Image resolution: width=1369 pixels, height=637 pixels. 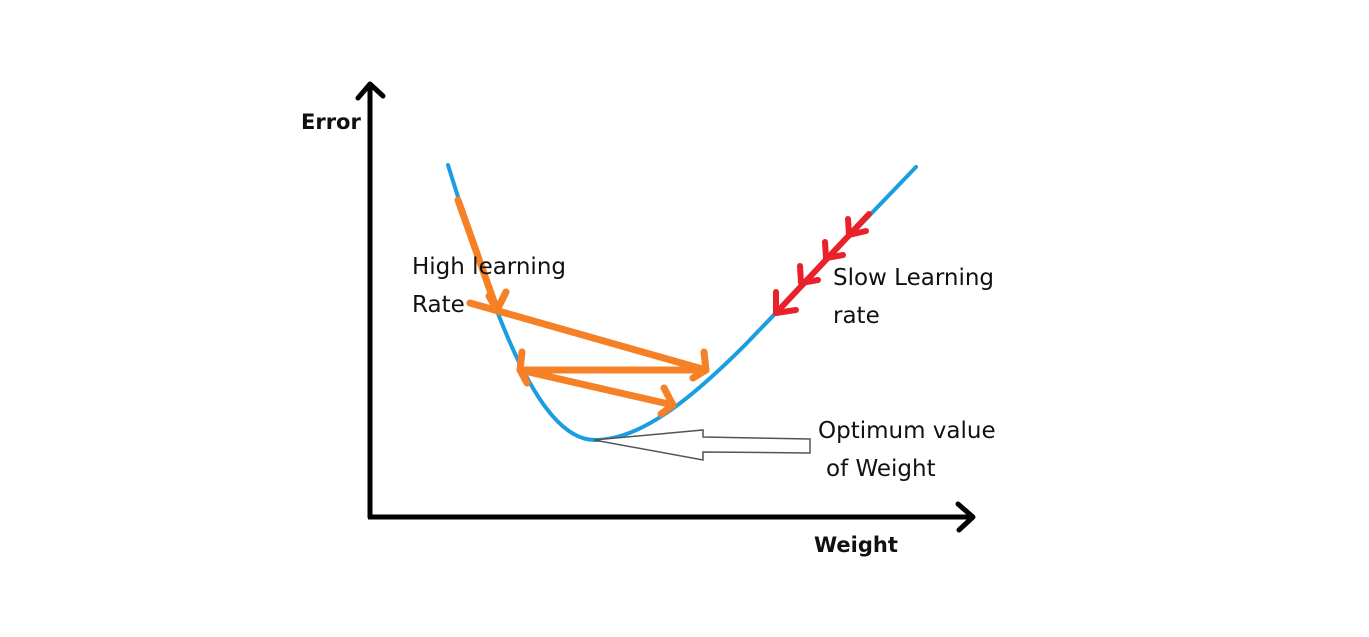 What do you see at coordinates (907, 431) in the screenshot?
I see `optimum-value-line1: Optimum value` at bounding box center [907, 431].